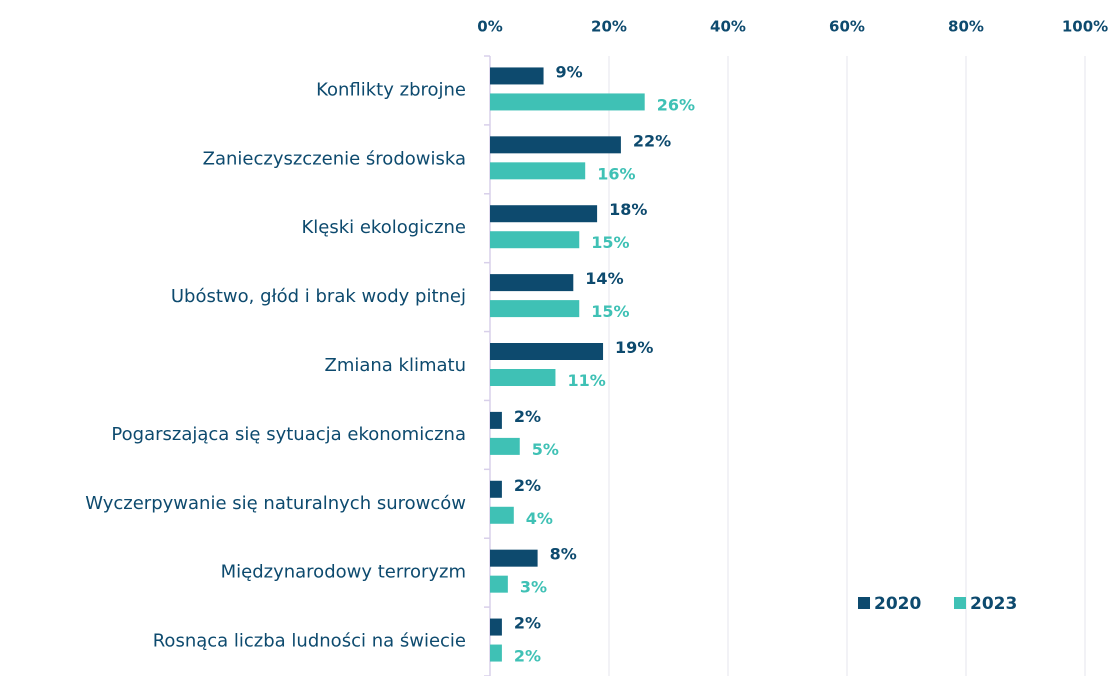 This screenshot has height=676, width=1108. I want to click on x-tick-label: 60%, so click(847, 27).